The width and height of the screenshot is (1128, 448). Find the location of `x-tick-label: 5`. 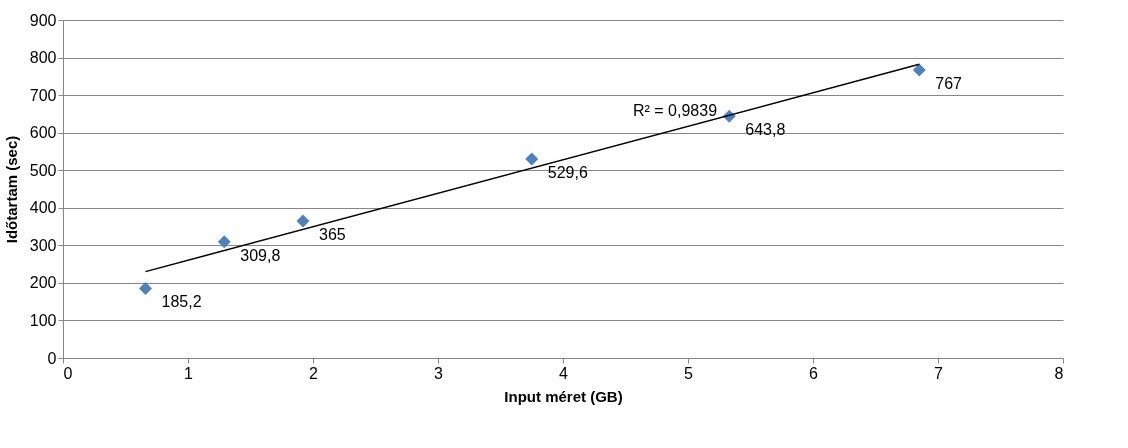

x-tick-label: 5 is located at coordinates (689, 373).